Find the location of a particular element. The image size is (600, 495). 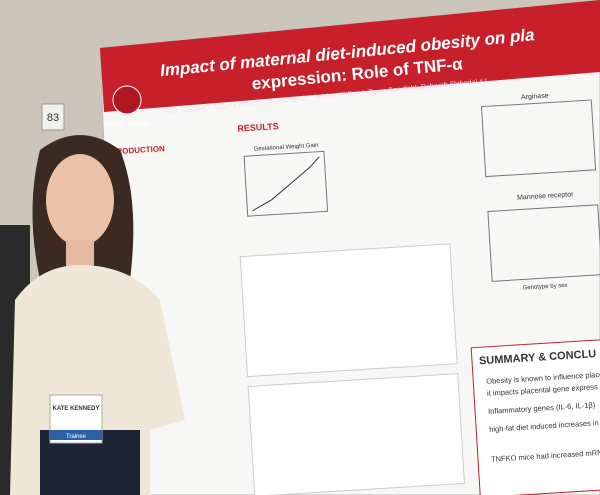

summary-box is located at coordinates (535, 416).